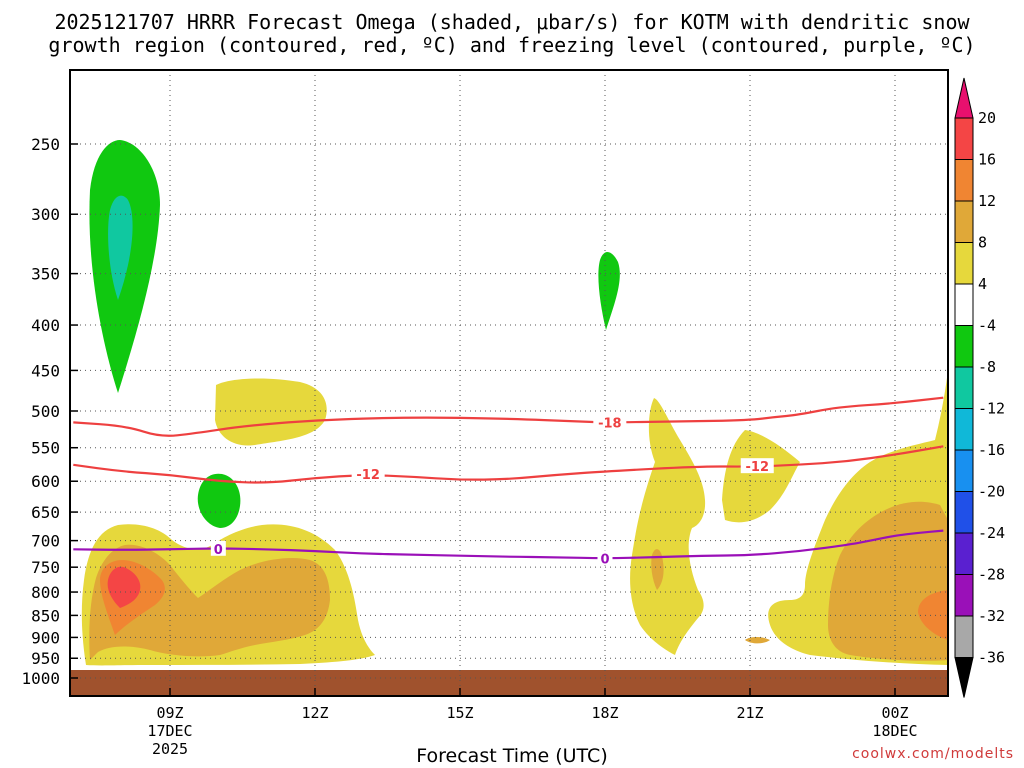 This screenshot has width=1024, height=768. Describe the element at coordinates (45, 592) in the screenshot. I see `y-tick-label: 800` at that location.